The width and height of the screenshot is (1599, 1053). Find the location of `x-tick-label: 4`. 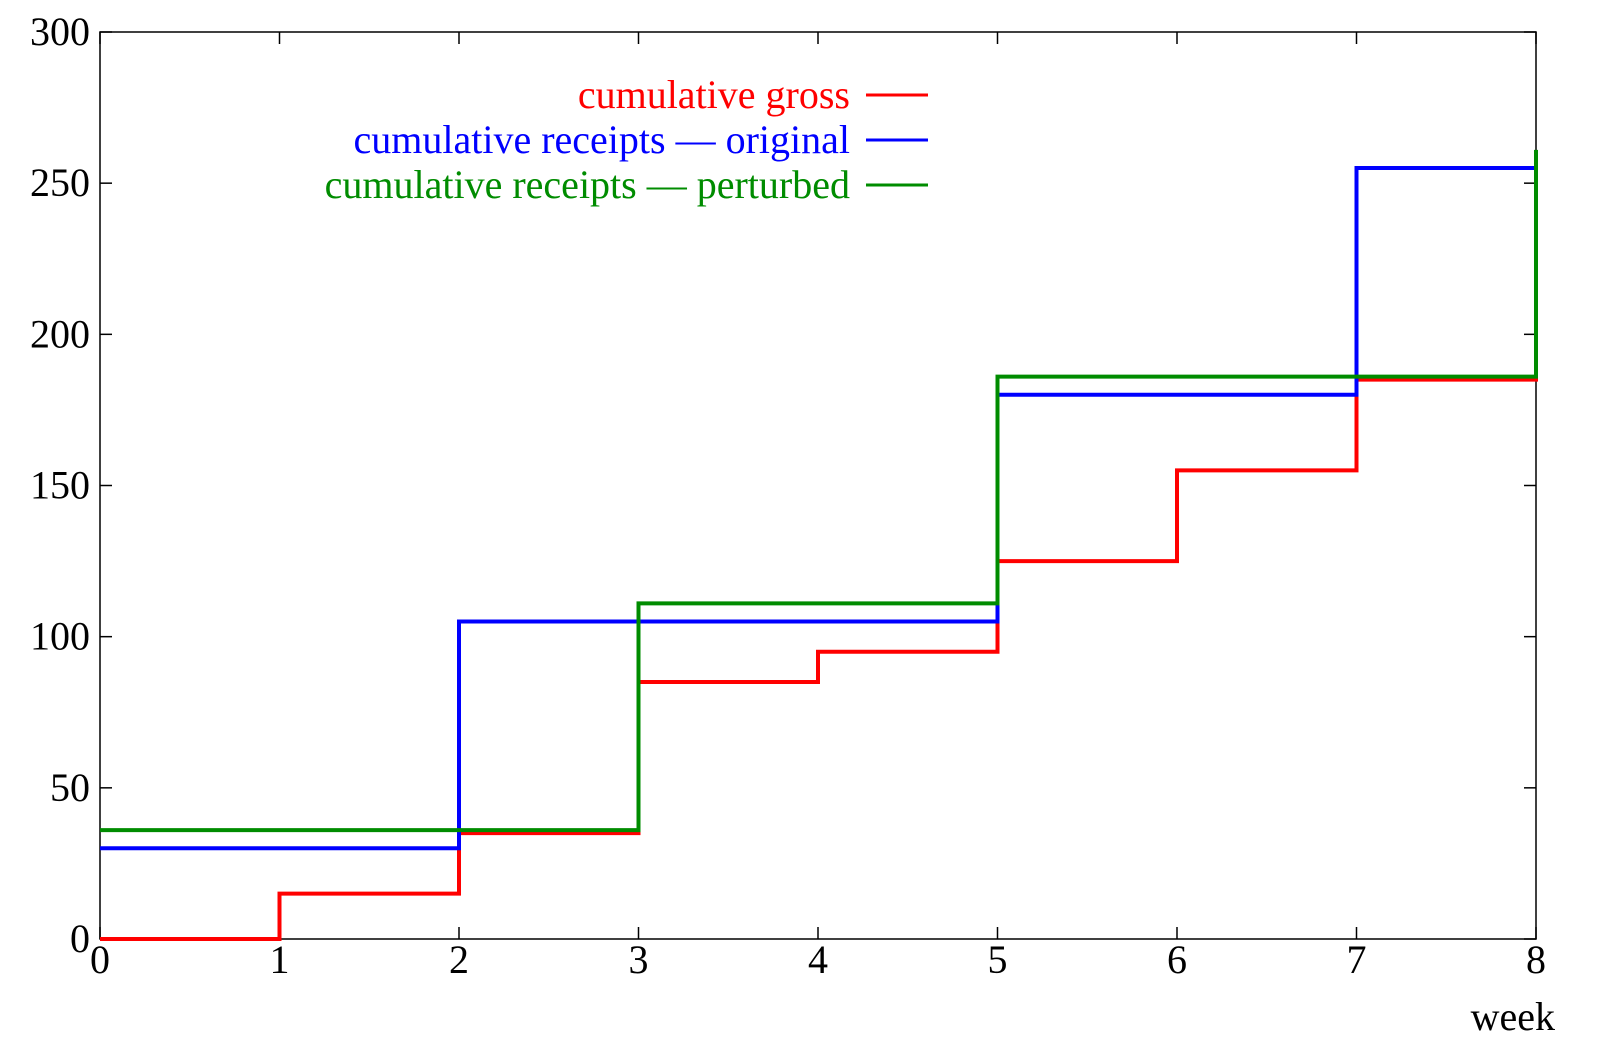

x-tick-label: 4 is located at coordinates (818, 959).